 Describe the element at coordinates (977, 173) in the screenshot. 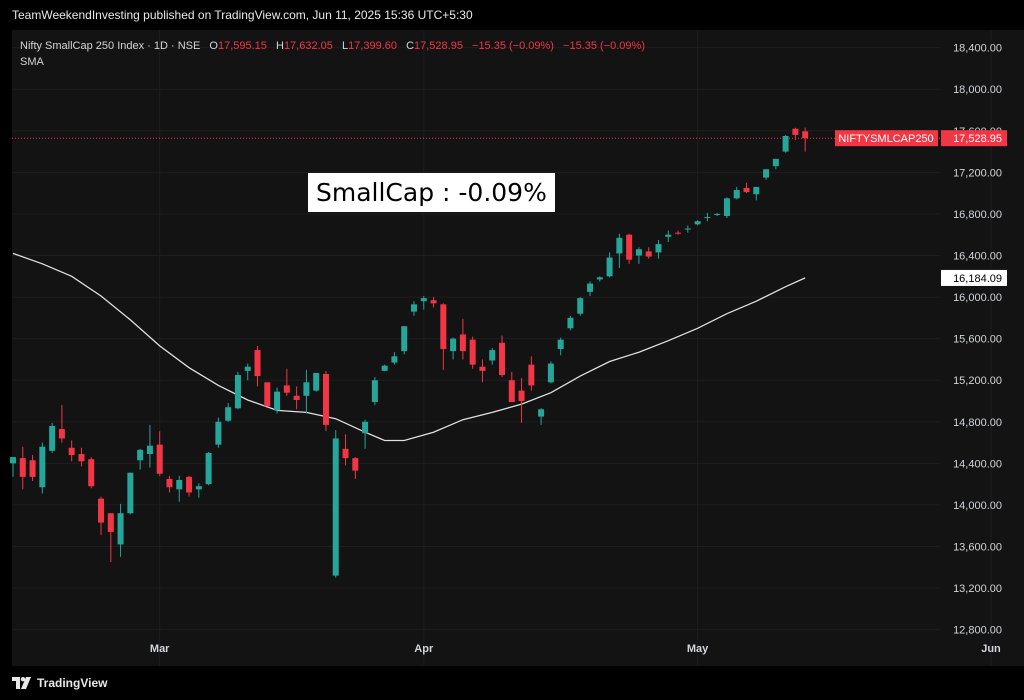

I see `y-tick-label: 17,200.00` at that location.